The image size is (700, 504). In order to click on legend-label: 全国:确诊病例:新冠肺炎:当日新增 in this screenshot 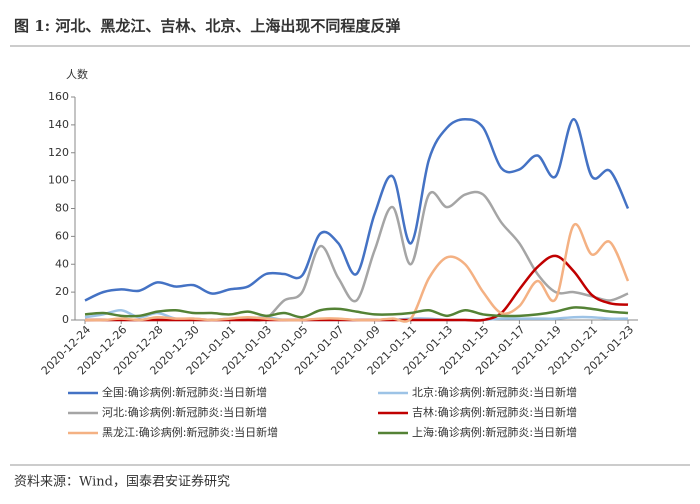, I will do `click(184, 392)`.